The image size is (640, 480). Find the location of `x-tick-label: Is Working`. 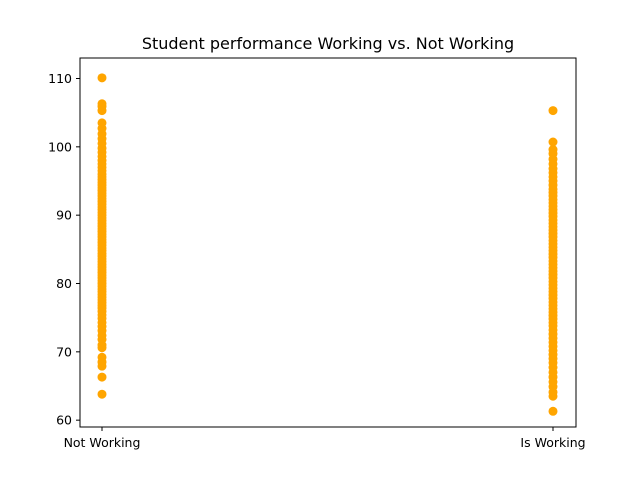

x-tick-label: Is Working is located at coordinates (552, 442).